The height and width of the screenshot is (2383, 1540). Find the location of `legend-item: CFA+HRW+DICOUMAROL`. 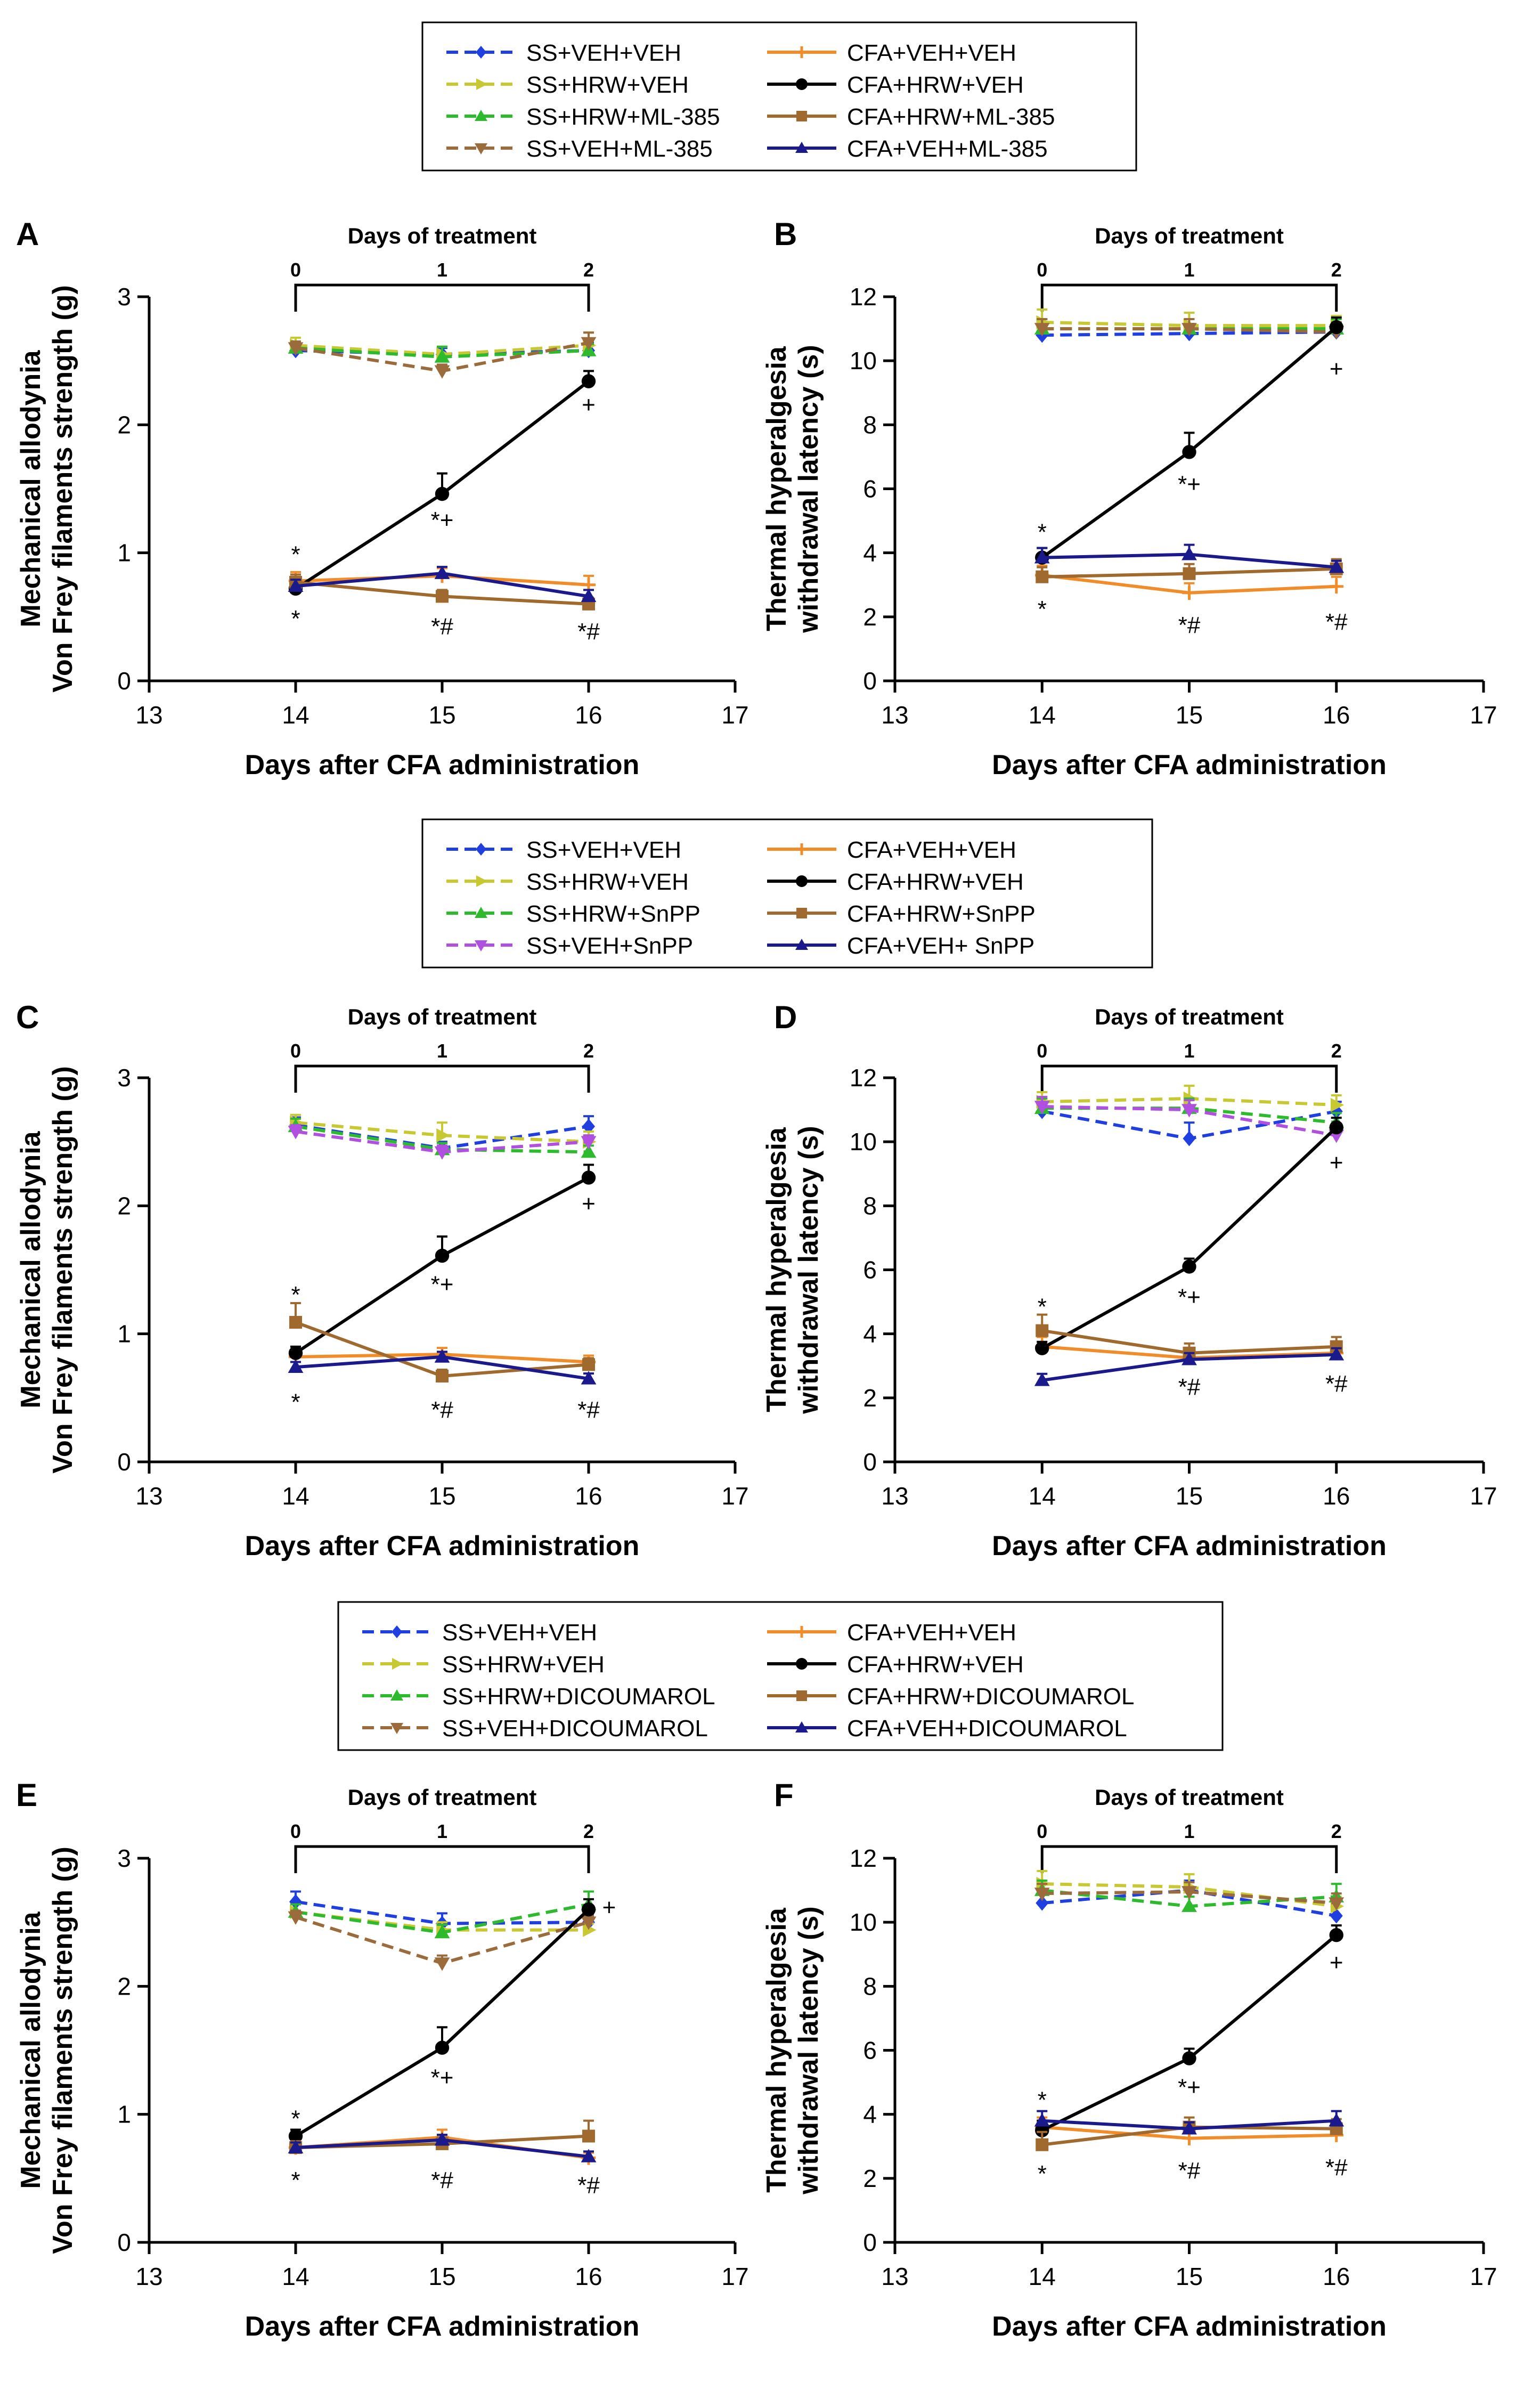

legend-item: CFA+HRW+DICOUMAROL is located at coordinates (951, 1696).